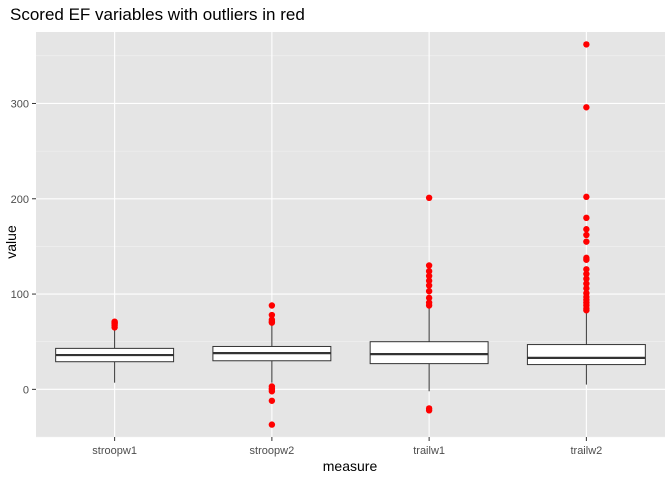 This screenshot has width=672, height=480. Describe the element at coordinates (347, 447) in the screenshot. I see `x-axis: stroopw1 stroopw2 trailw1 trailw2` at that location.